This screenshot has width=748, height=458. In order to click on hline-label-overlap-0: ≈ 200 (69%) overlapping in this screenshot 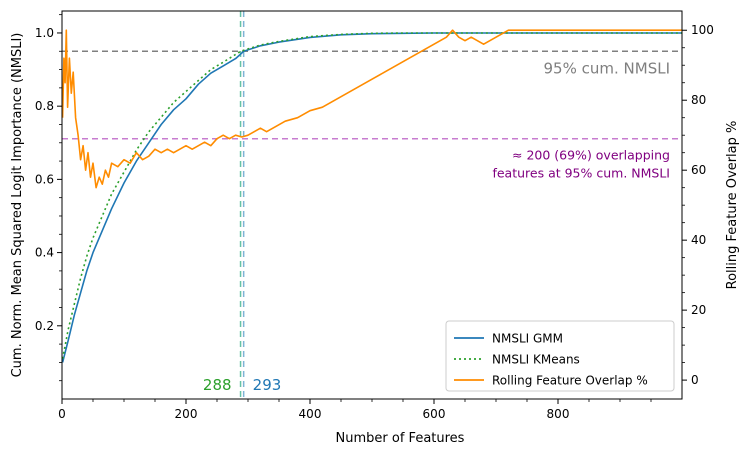, I will do `click(591, 155)`.